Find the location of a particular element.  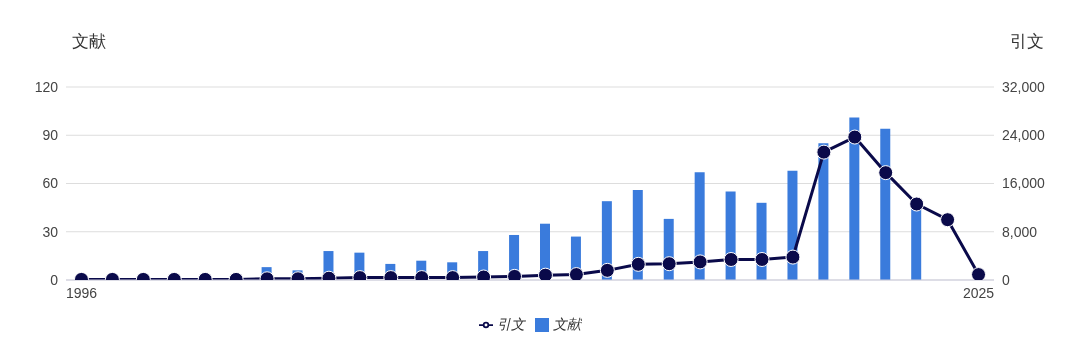

y-axis-title: 文献 is located at coordinates (89, 42).